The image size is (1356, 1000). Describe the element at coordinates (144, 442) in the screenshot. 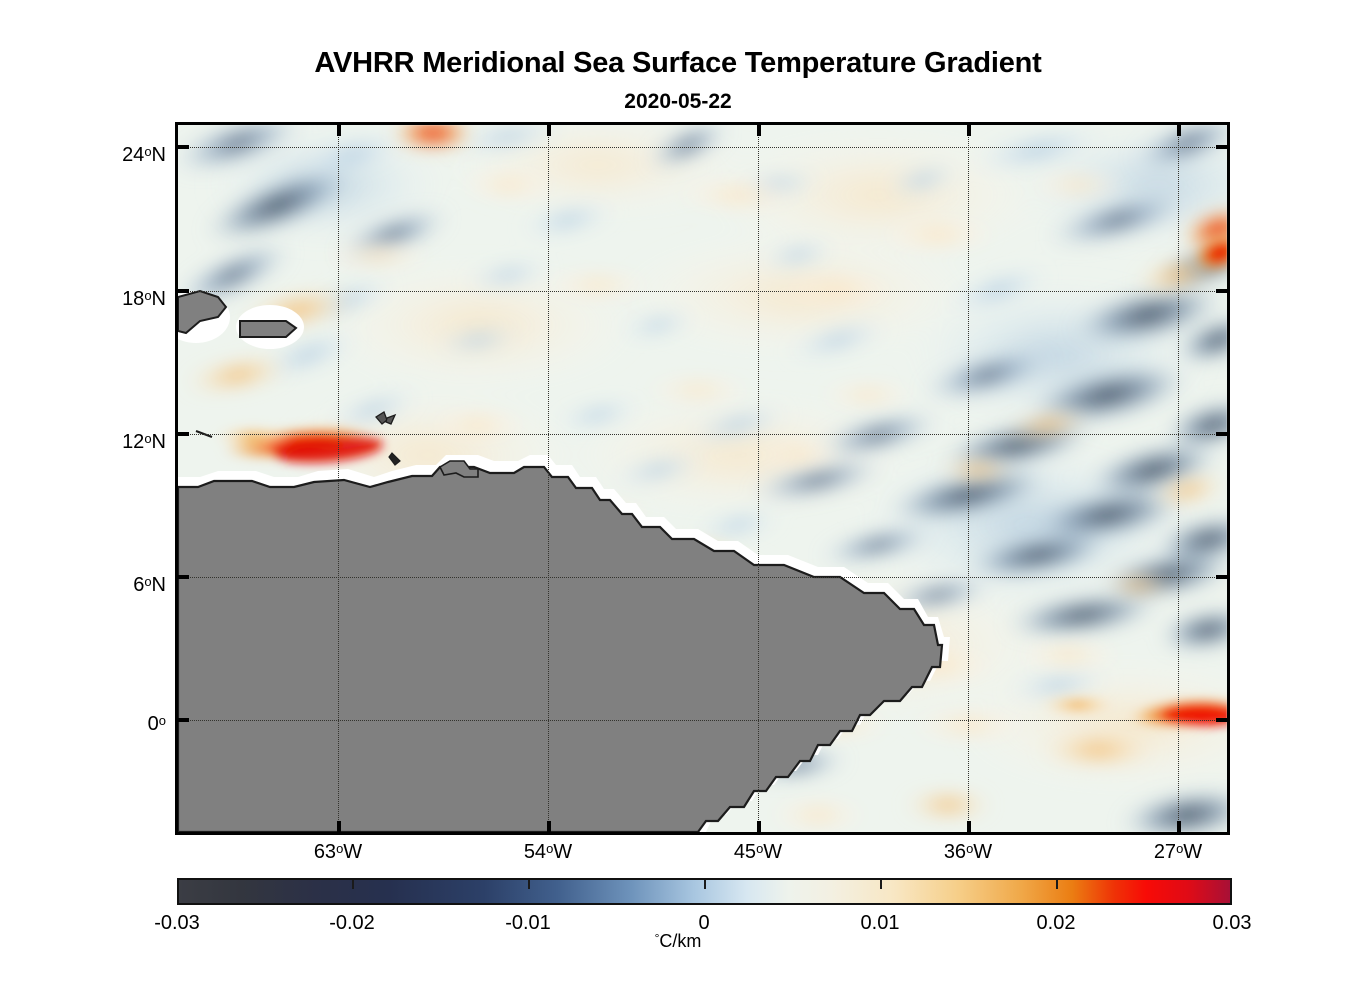

I see `ytick-label-12n: 12oN` at that location.